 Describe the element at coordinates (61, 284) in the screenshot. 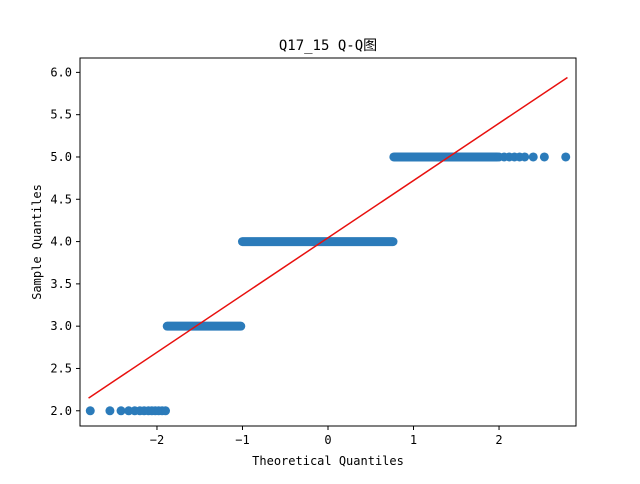

I see `y-tick-label: 3.5` at that location.